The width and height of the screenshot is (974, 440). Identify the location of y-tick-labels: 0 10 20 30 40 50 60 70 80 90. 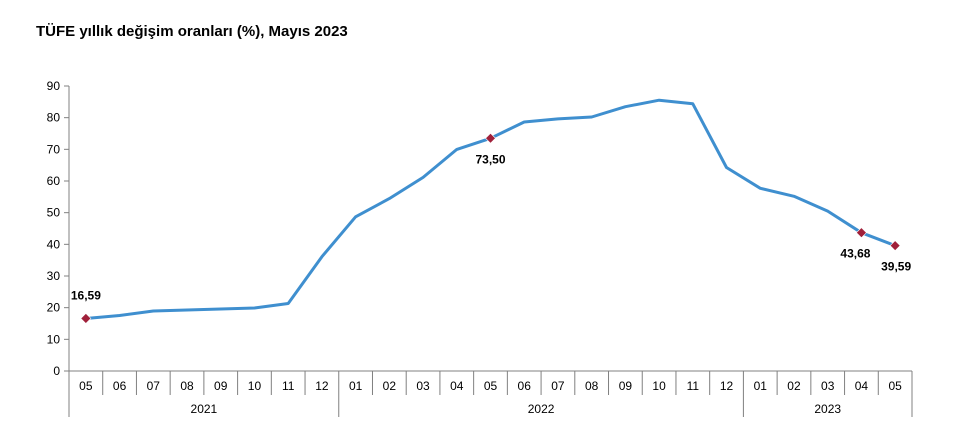
(54, 228).